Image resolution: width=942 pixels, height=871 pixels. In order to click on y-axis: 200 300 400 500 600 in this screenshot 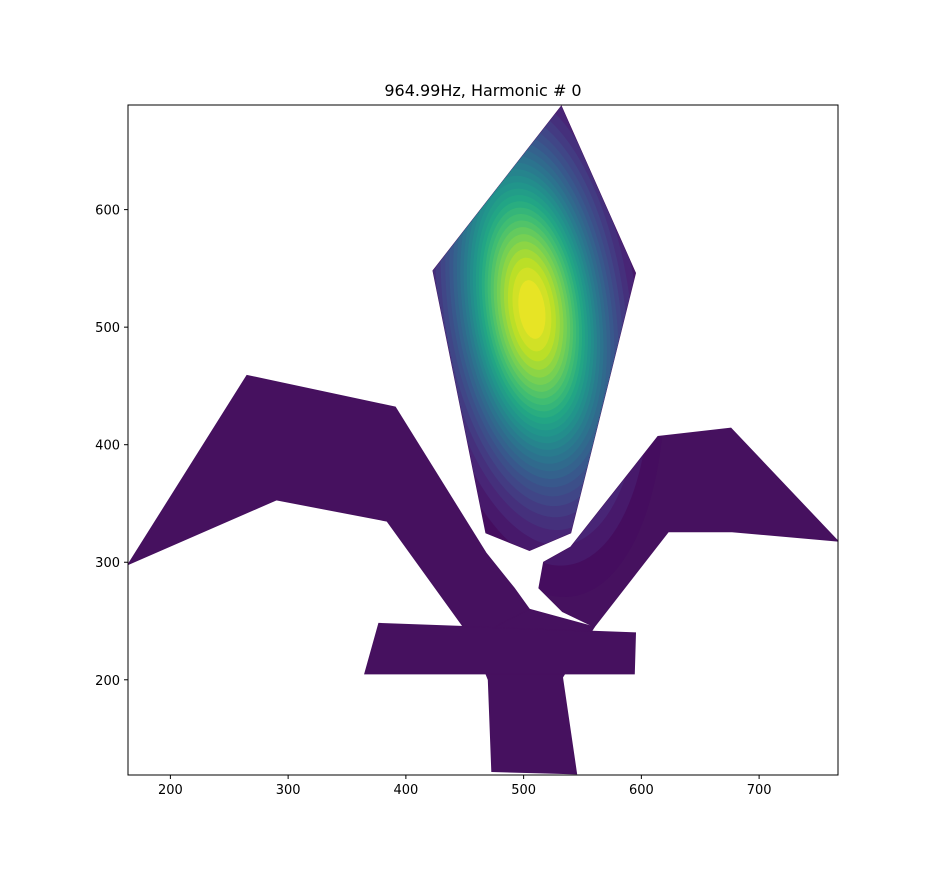, I will do `click(111, 446)`.